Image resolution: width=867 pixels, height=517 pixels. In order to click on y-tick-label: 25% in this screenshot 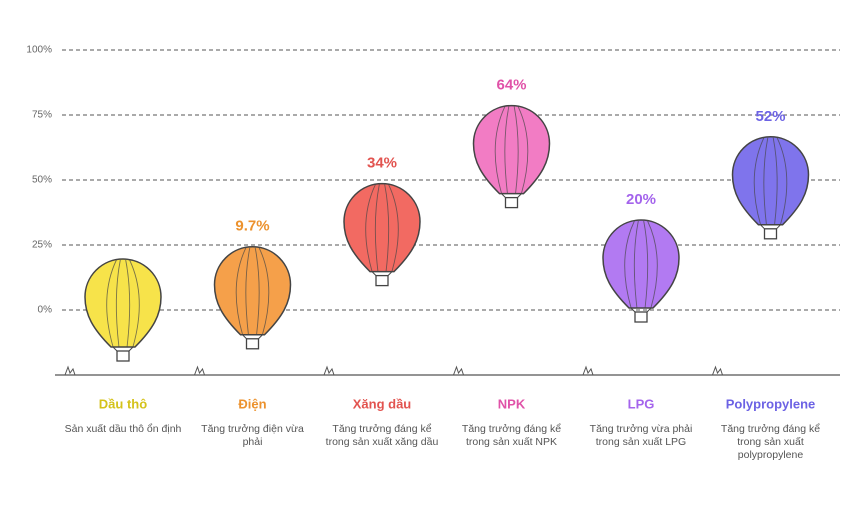, I will do `click(42, 245)`.